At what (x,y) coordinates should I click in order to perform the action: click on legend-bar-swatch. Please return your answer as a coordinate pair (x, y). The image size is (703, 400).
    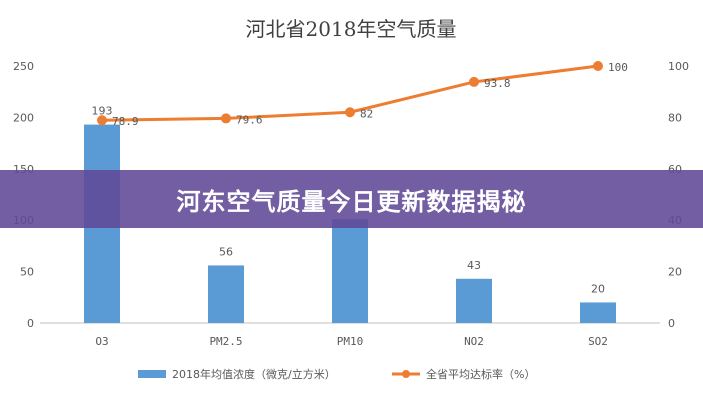
    Looking at the image, I should click on (152, 374).